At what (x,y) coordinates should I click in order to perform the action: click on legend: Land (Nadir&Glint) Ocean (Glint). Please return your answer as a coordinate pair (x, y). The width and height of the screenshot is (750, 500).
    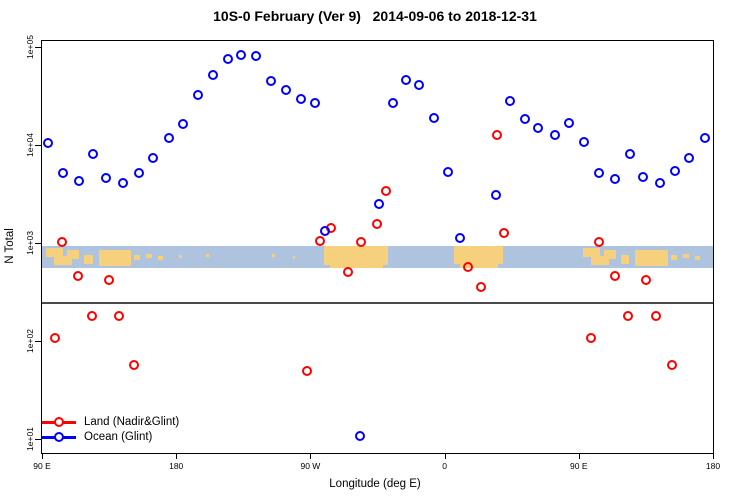
    Looking at the image, I should click on (110, 429).